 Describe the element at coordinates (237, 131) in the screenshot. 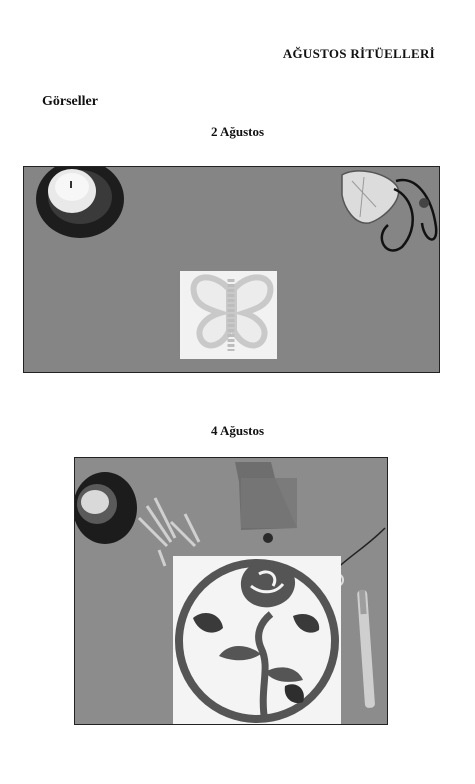

I see `photo-caption-1: 2 Ağustos` at that location.